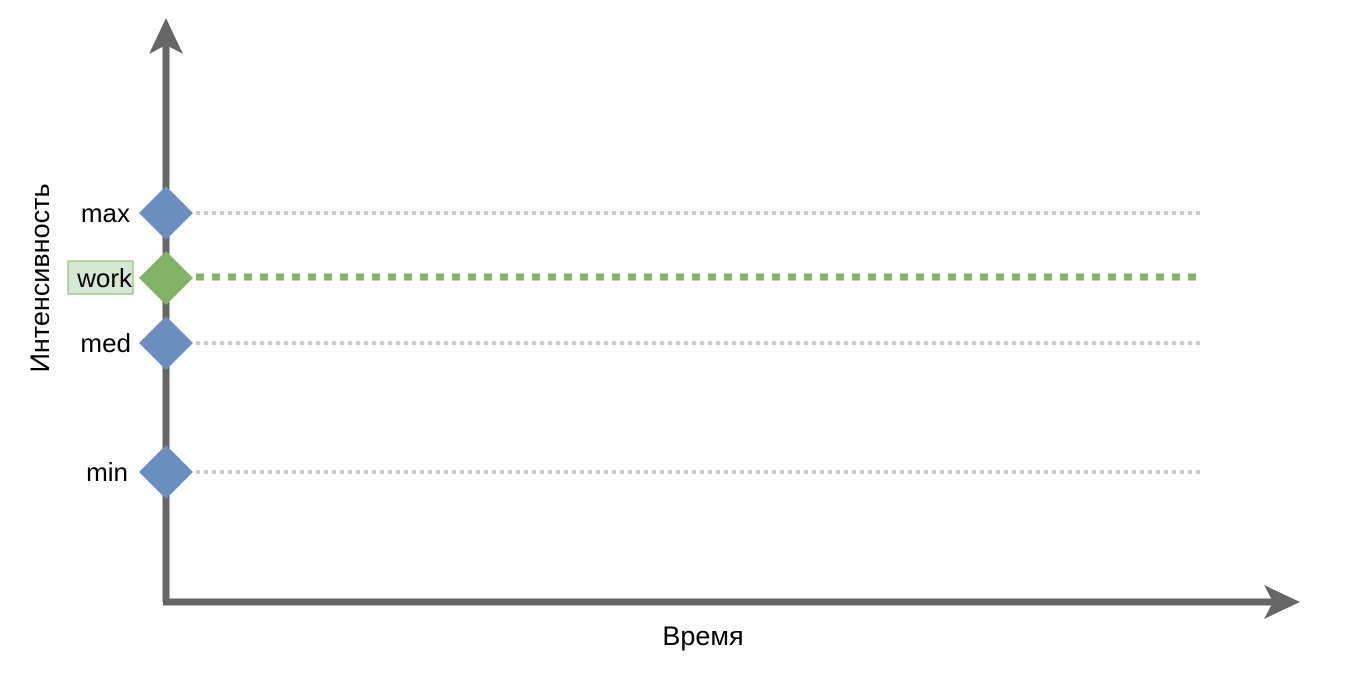 Image resolution: width=1351 pixels, height=675 pixels. I want to click on work-marker, so click(166, 278).